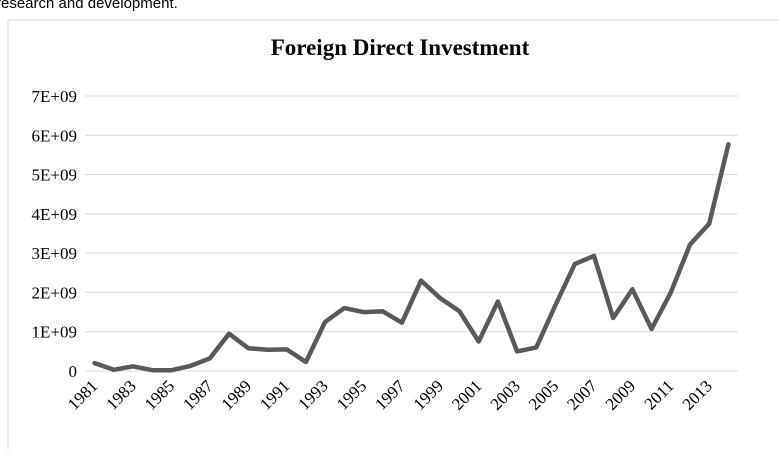 The width and height of the screenshot is (779, 455). I want to click on y-tick-label: 4E+09, so click(54, 214).